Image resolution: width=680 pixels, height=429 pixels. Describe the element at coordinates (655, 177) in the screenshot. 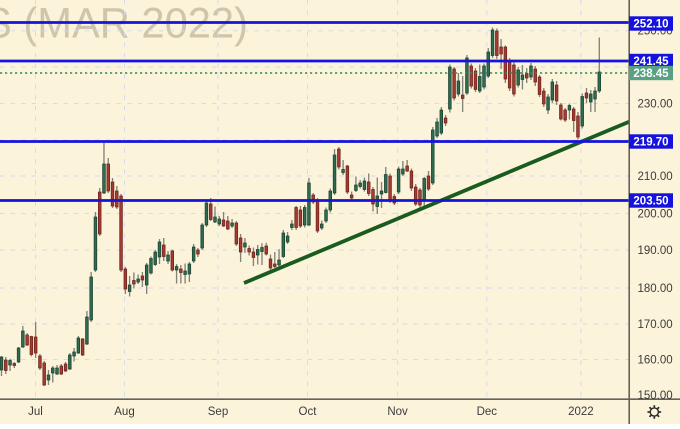

I see `svg-text: 210.00` at that location.